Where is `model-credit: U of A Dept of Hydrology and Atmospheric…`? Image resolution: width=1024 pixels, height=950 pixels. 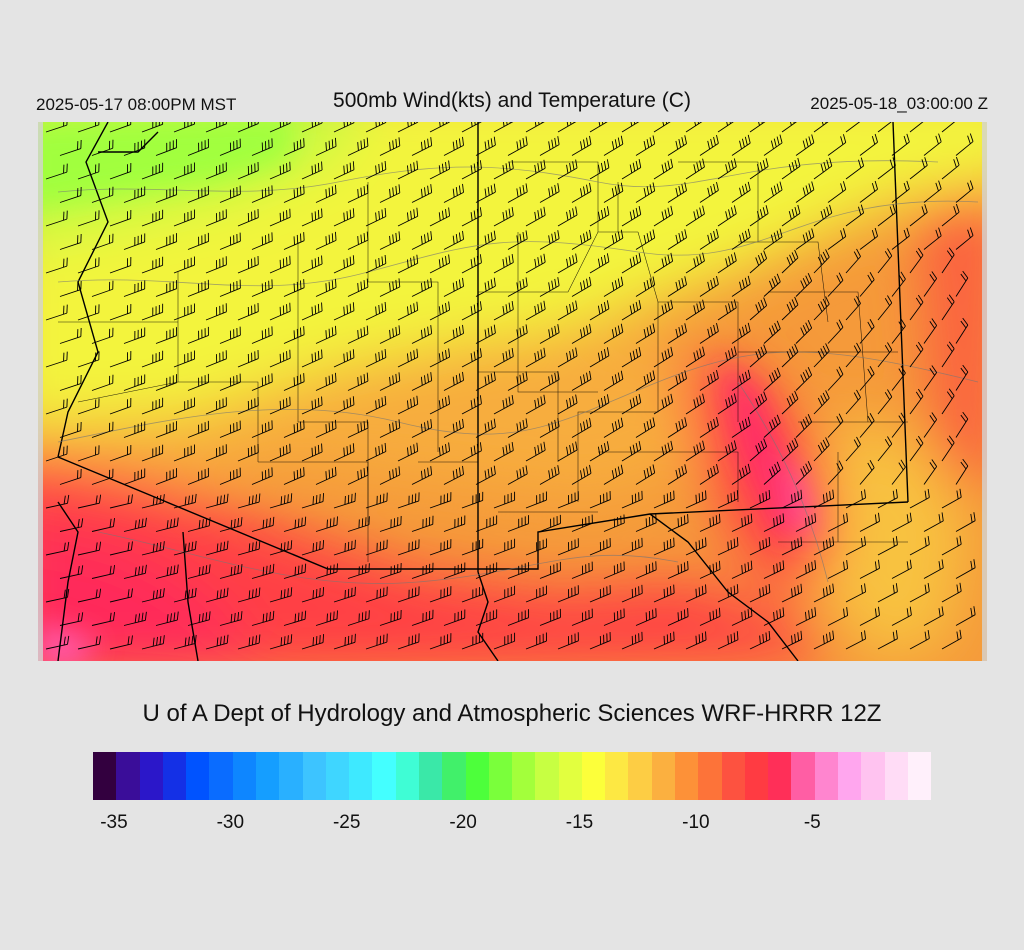 model-credit: U of A Dept of Hydrology and Atmospheric… is located at coordinates (512, 713).